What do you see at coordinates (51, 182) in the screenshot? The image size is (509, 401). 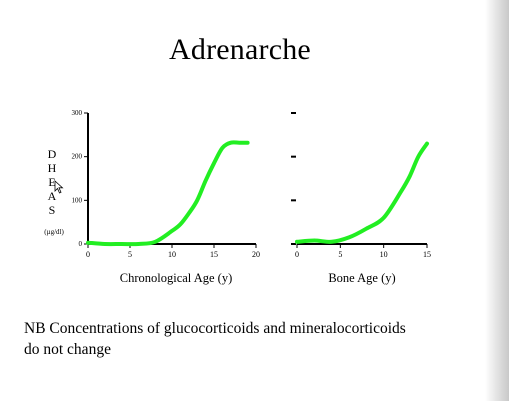 I see `y-axis-label-letter: E` at bounding box center [51, 182].